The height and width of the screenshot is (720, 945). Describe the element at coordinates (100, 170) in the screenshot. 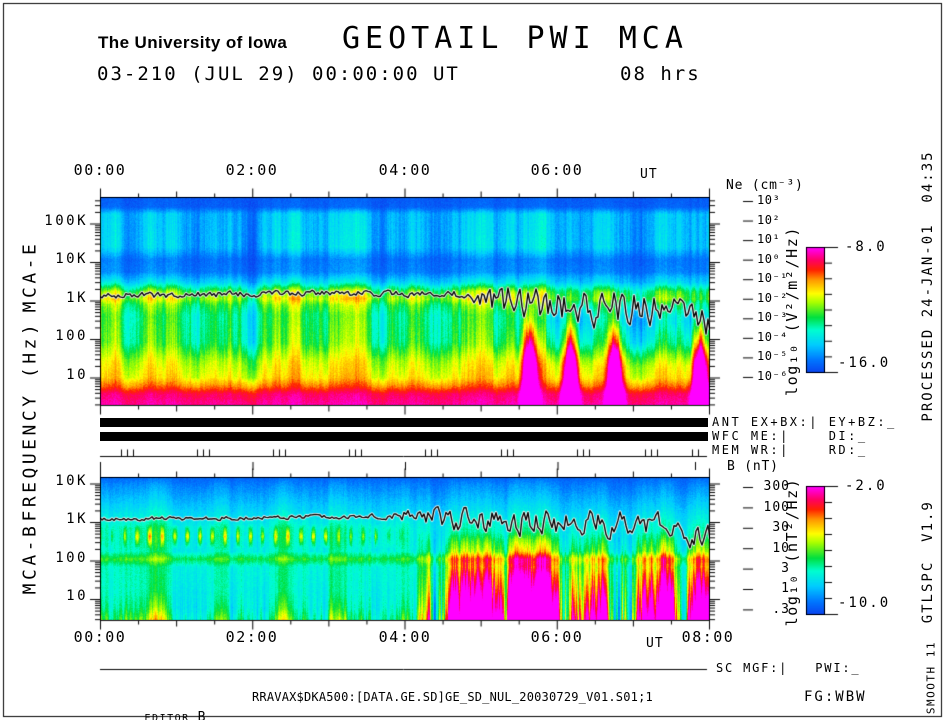

I see `top-time-tick: 00:00` at that location.